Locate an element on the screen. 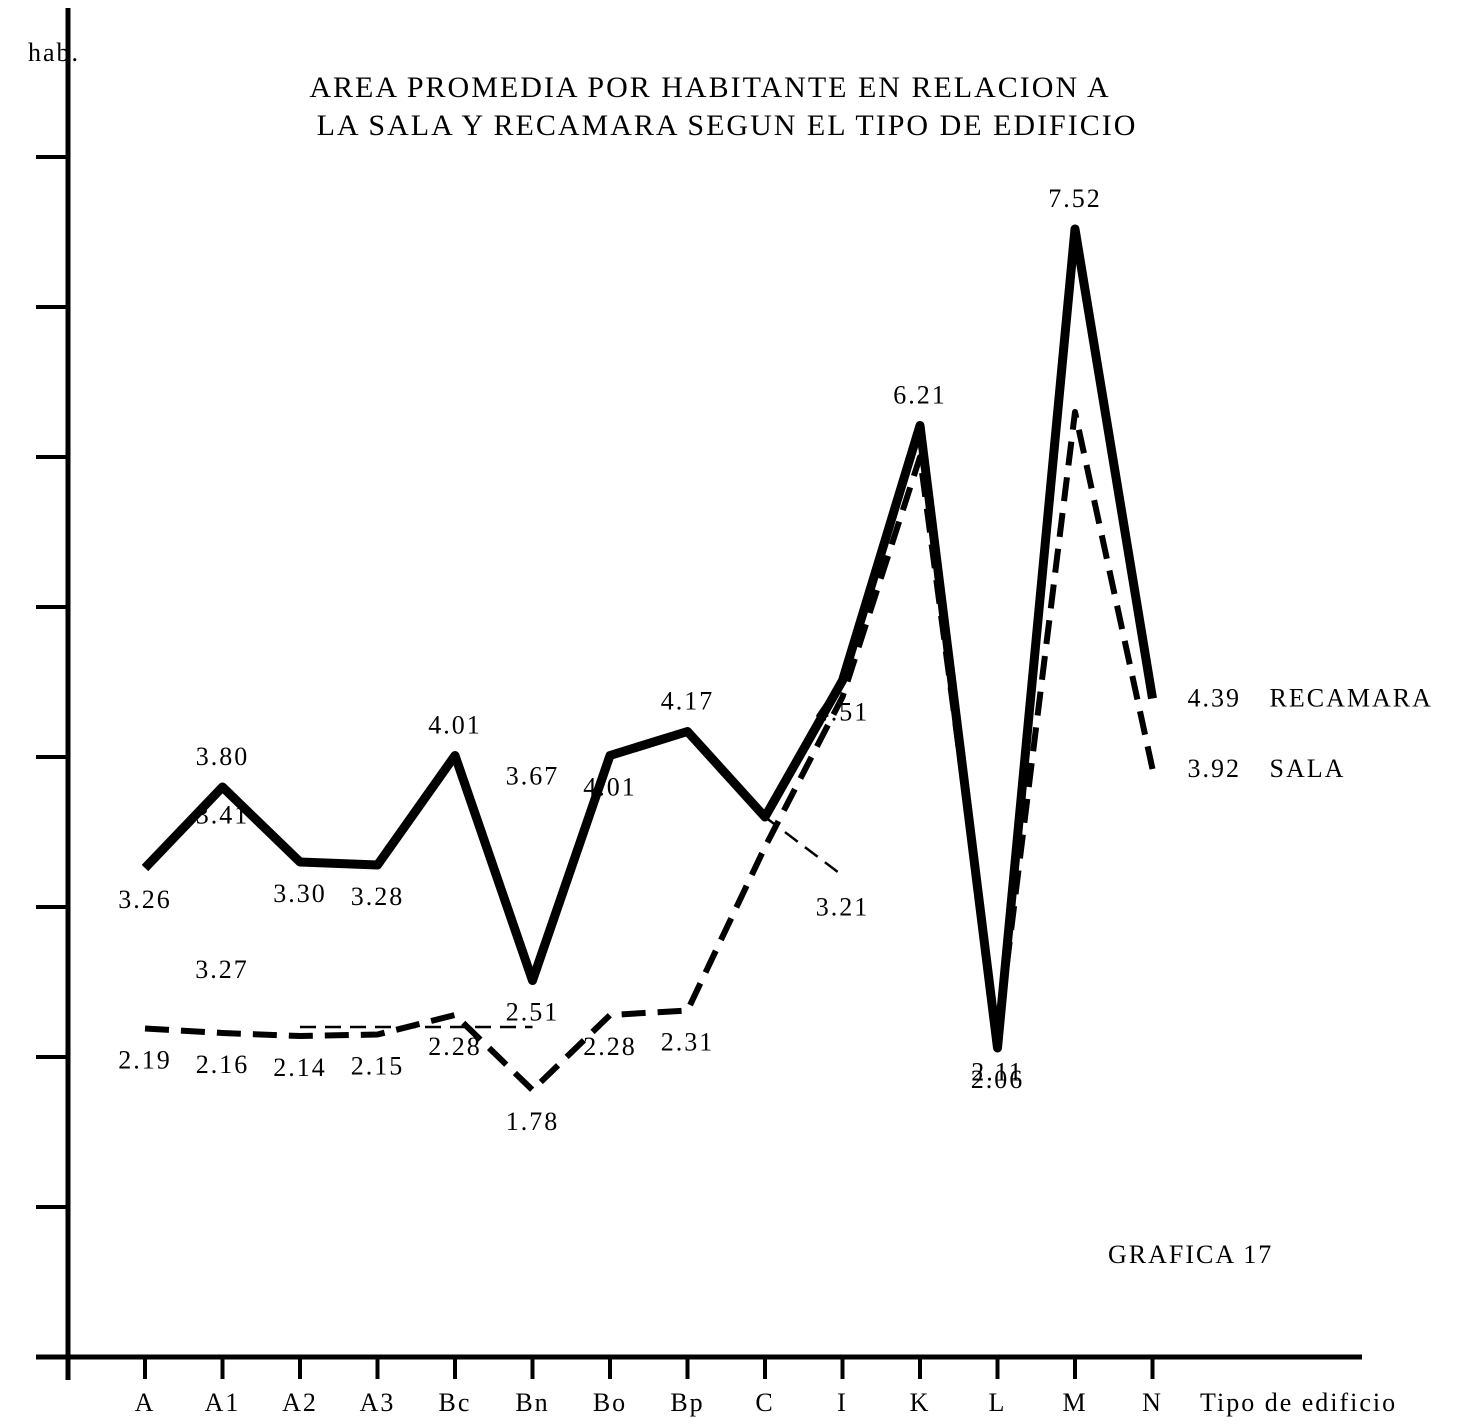 This screenshot has width=1483, height=1426. data-label: 3.41 is located at coordinates (223, 814).